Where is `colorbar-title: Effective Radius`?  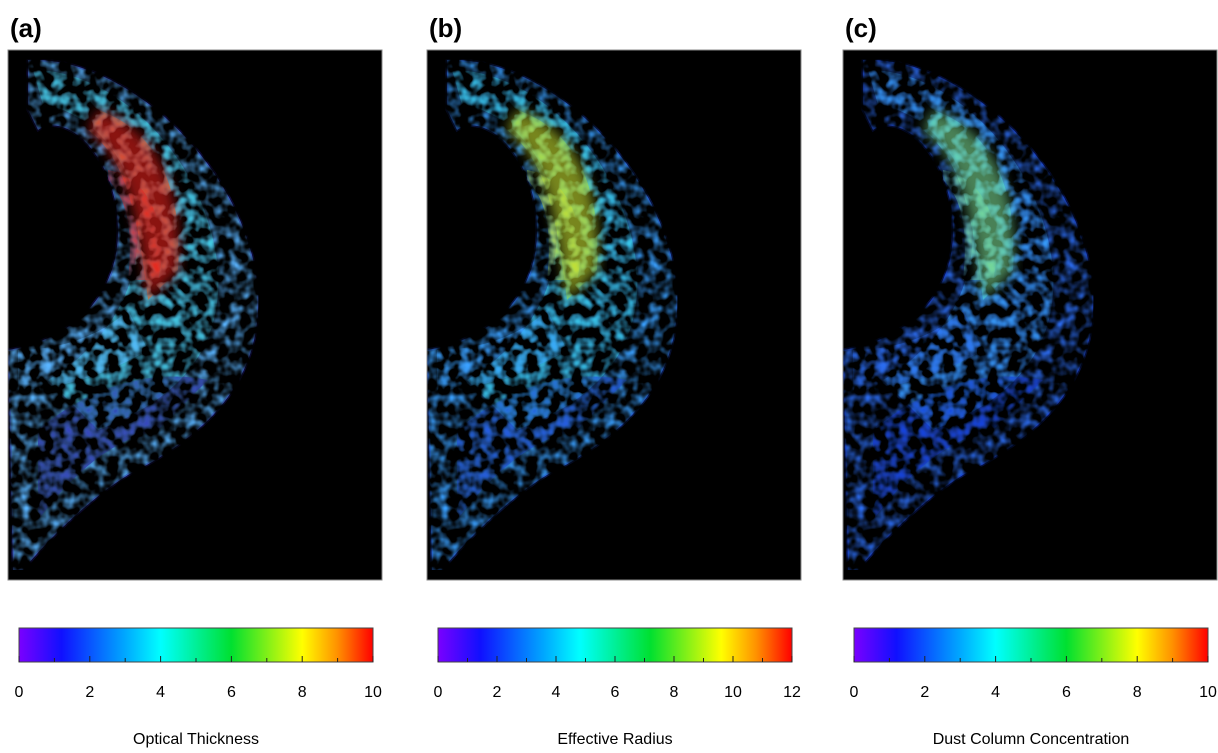
colorbar-title: Effective Radius is located at coordinates (614, 739).